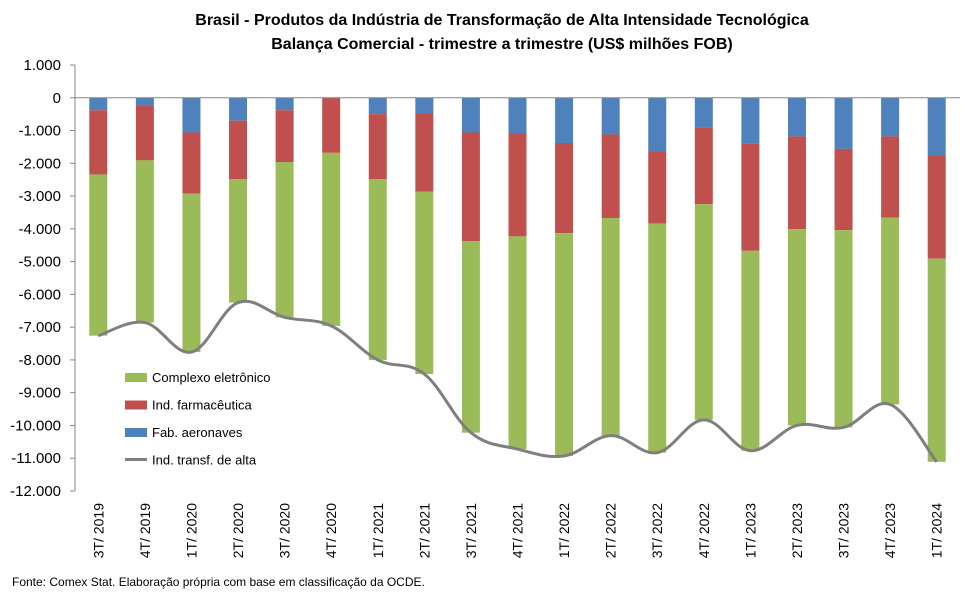  What do you see at coordinates (39, 262) in the screenshot?
I see `y-tick-label: -5.000` at bounding box center [39, 262].